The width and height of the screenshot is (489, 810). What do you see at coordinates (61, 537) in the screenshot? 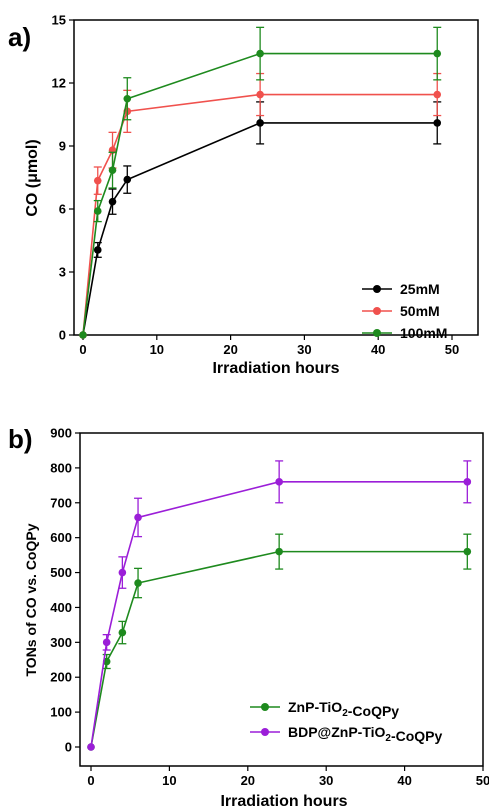
I see `panel-b-ytick-label: 600` at bounding box center [61, 537].